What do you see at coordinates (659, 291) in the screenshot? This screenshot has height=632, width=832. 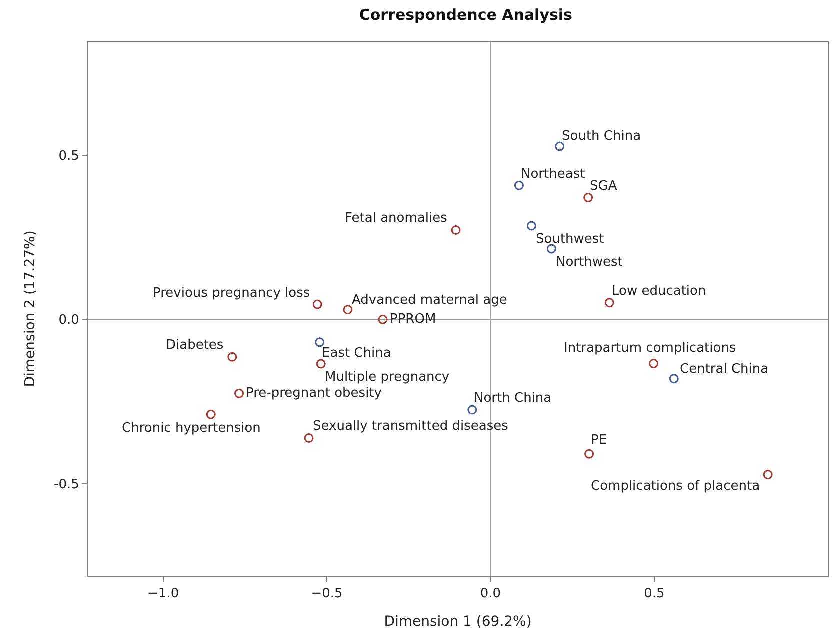 I see `annotation: Low education` at bounding box center [659, 291].